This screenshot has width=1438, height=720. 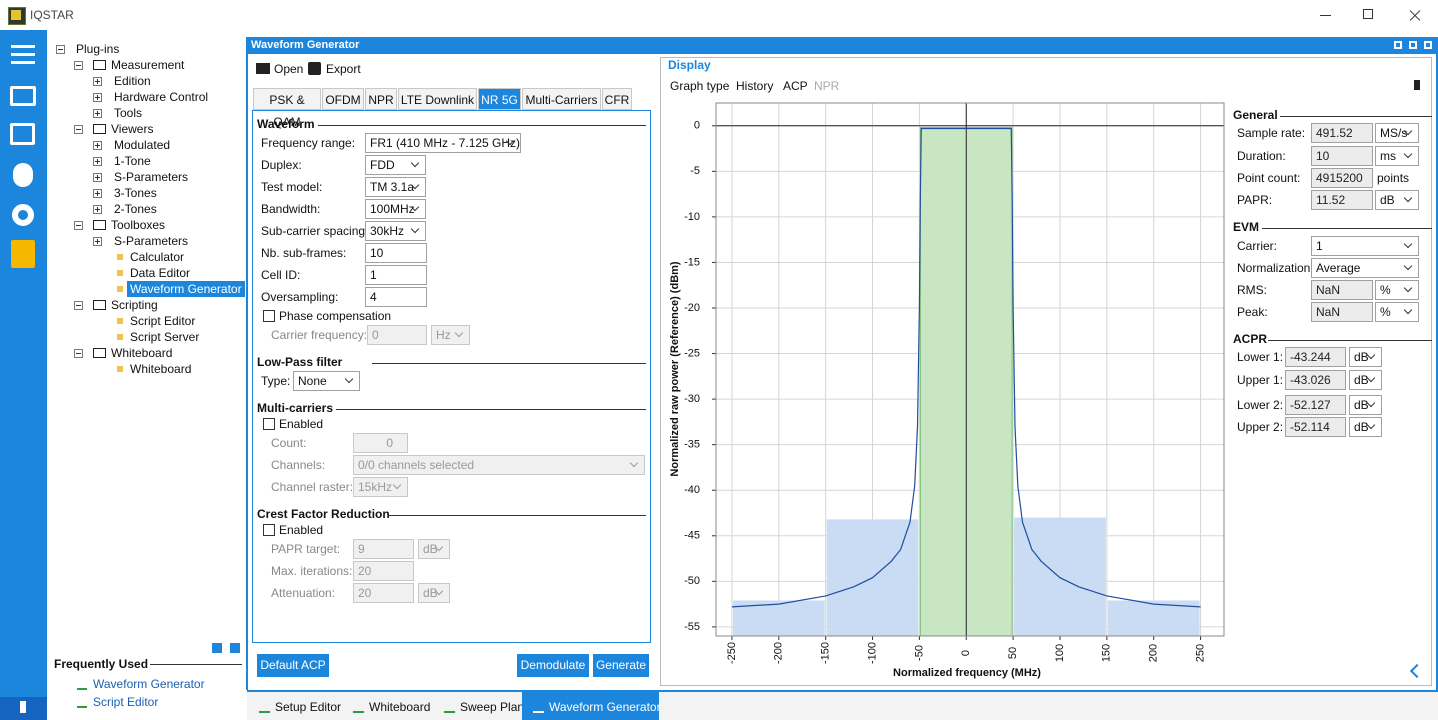 I want to click on unit-label: points, so click(x=1393, y=178).